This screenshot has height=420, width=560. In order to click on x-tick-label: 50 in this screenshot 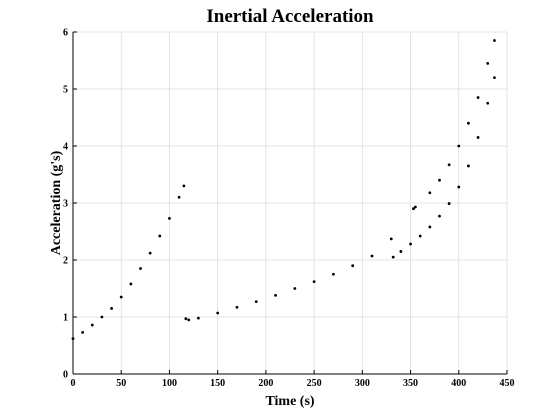, I will do `click(121, 383)`.